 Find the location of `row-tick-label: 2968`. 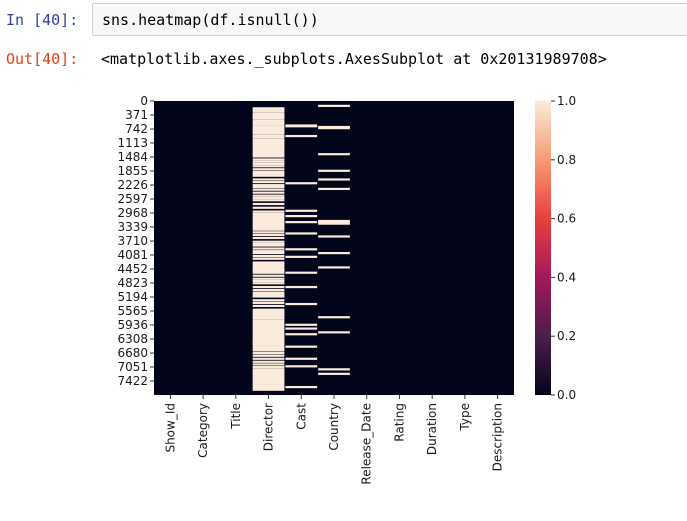

row-tick-label: 2968 is located at coordinates (132, 213).